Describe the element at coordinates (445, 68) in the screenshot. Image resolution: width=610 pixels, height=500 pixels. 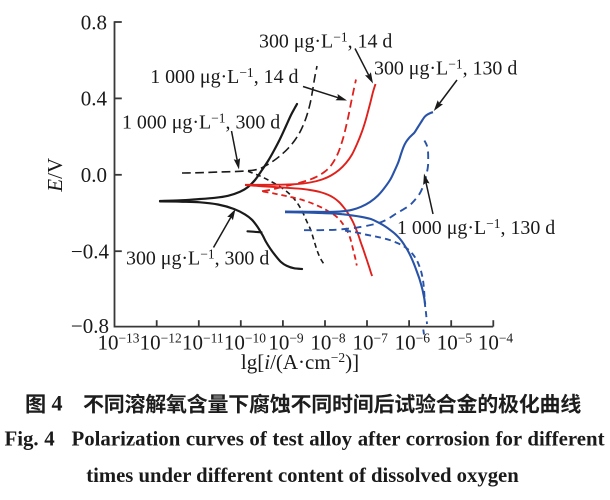
I see `svg-text: 300 μg·L−1, 130 d` at that location.